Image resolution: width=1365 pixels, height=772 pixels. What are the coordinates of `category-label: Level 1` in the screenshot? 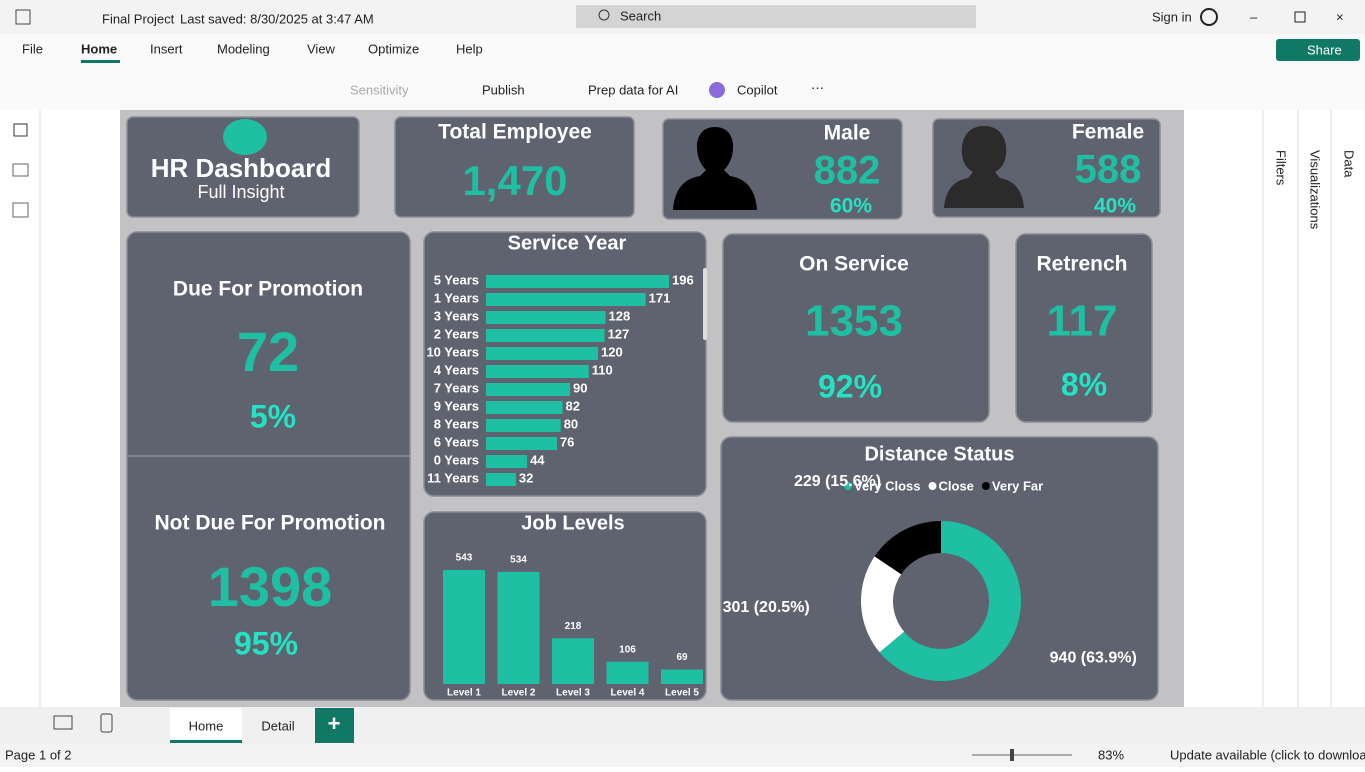 It's located at (464, 693).